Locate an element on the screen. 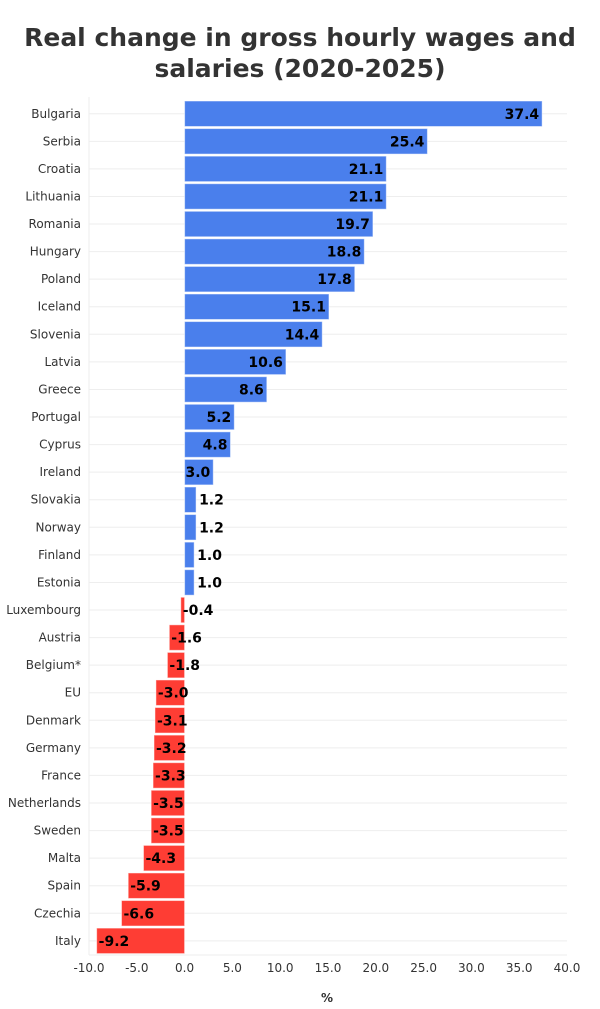 Image resolution: width=600 pixels, height=1009 pixels. data-label: 3.0 is located at coordinates (197, 473).